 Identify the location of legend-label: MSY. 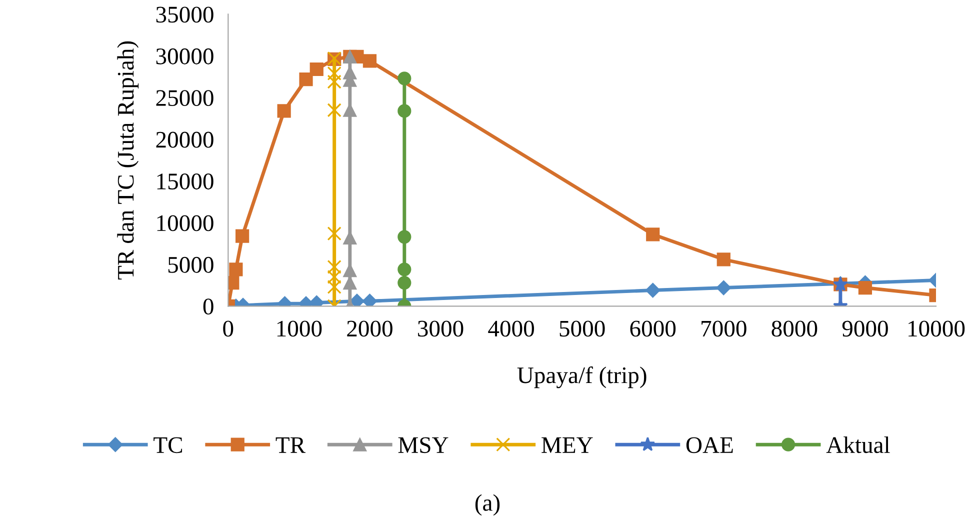
(423, 445).